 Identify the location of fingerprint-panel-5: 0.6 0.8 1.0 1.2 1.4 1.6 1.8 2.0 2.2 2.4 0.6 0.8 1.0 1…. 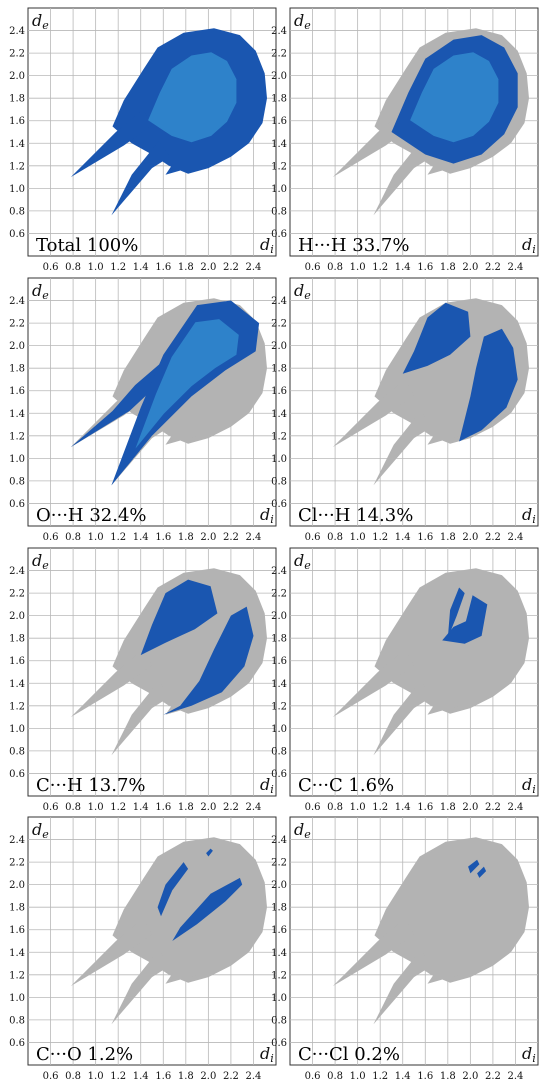
(143, 680).